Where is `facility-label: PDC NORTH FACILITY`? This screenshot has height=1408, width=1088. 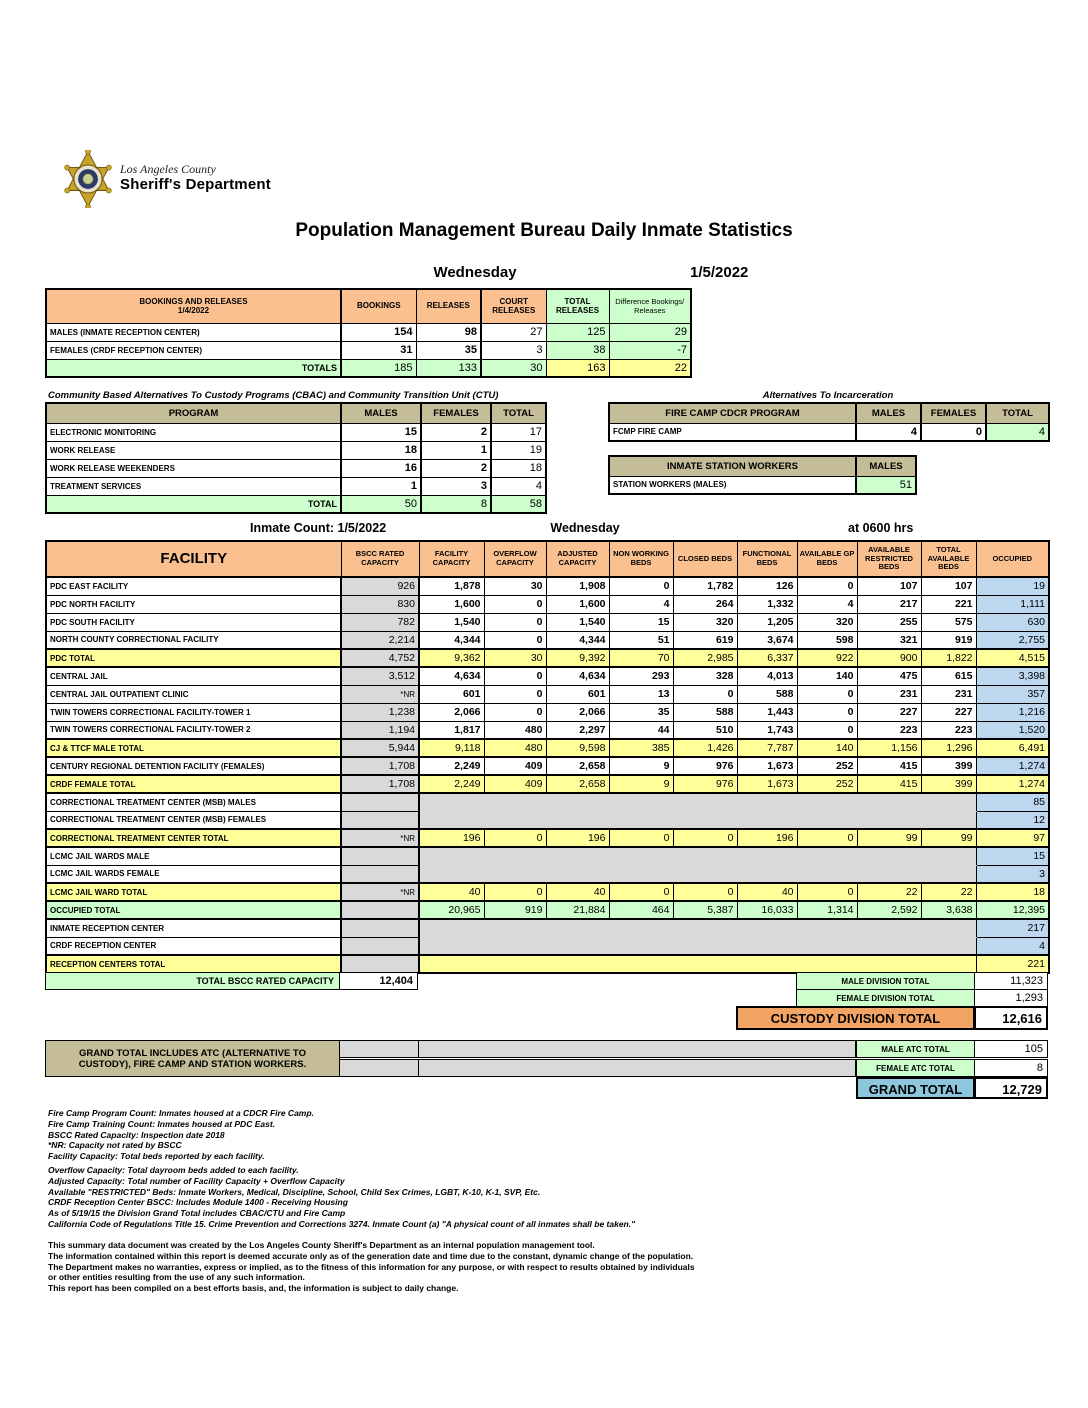 facility-label: PDC NORTH FACILITY is located at coordinates (193, 604).